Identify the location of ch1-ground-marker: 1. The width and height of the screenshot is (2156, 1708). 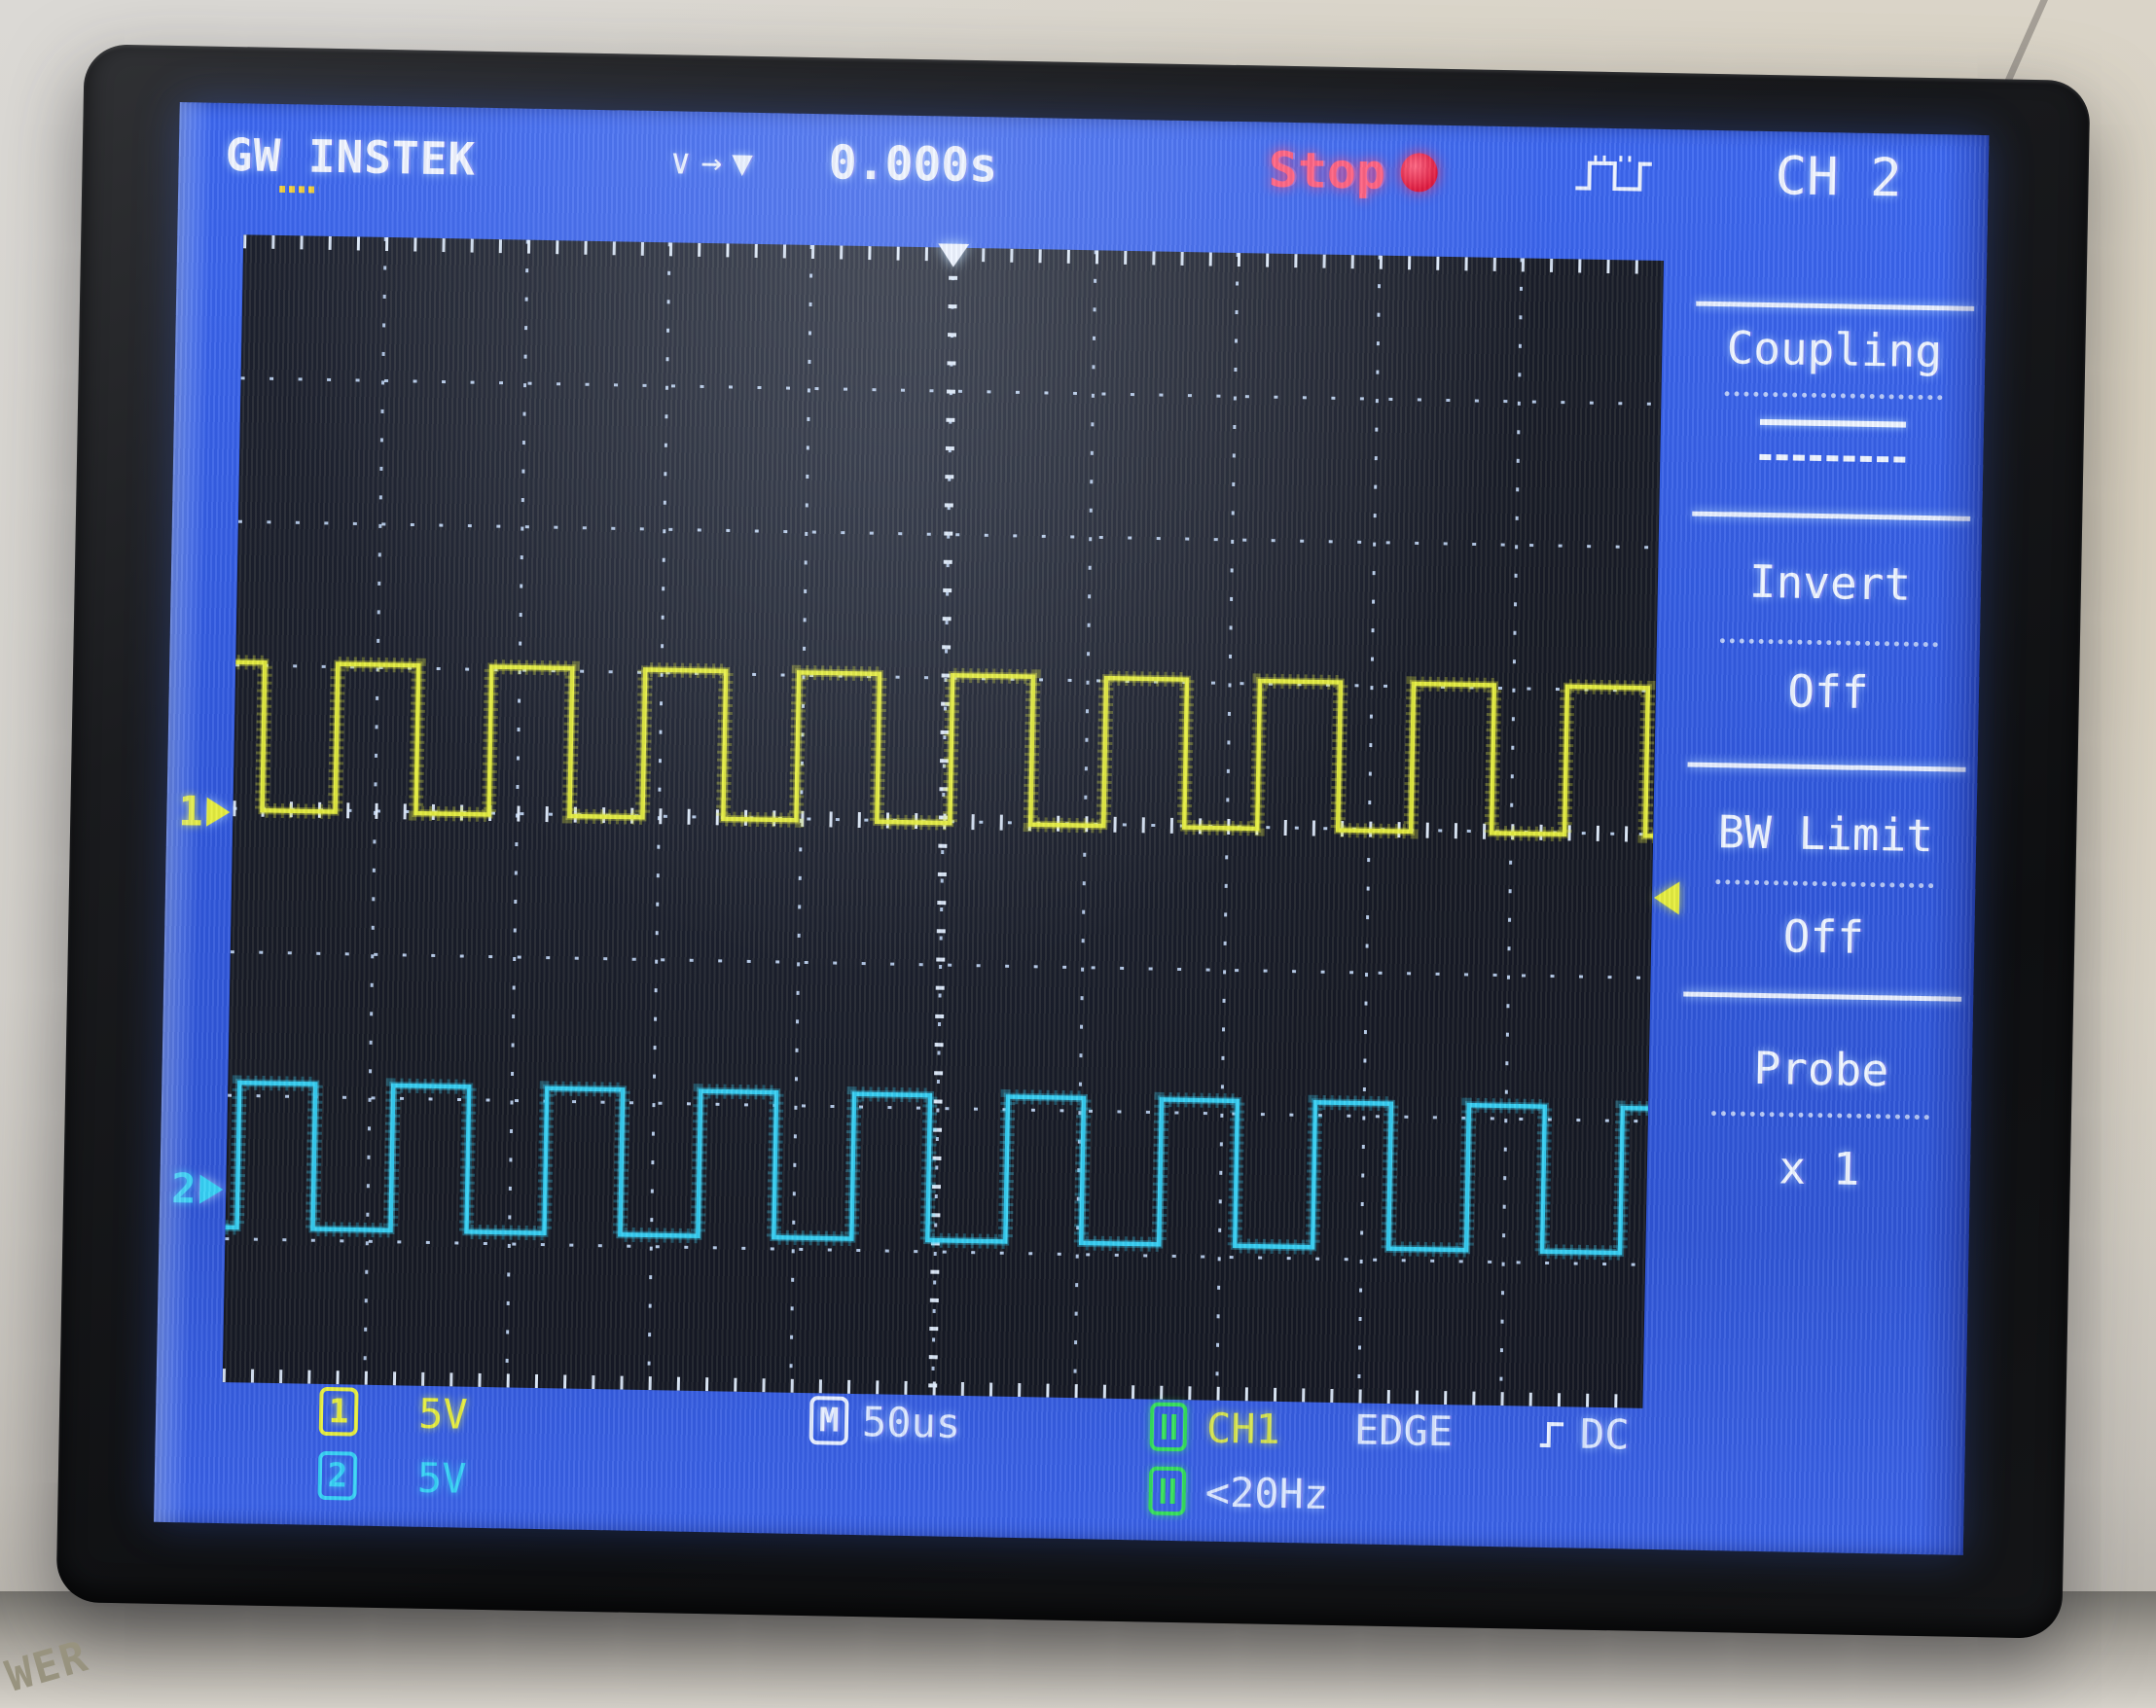
(204, 812).